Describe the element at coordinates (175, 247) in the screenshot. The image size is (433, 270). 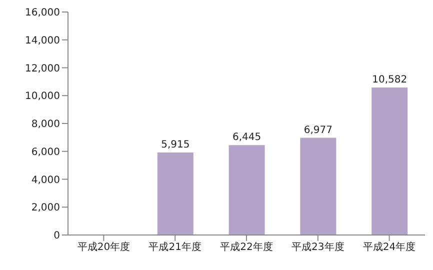
I see `x-tick-label: 平成21年度` at that location.